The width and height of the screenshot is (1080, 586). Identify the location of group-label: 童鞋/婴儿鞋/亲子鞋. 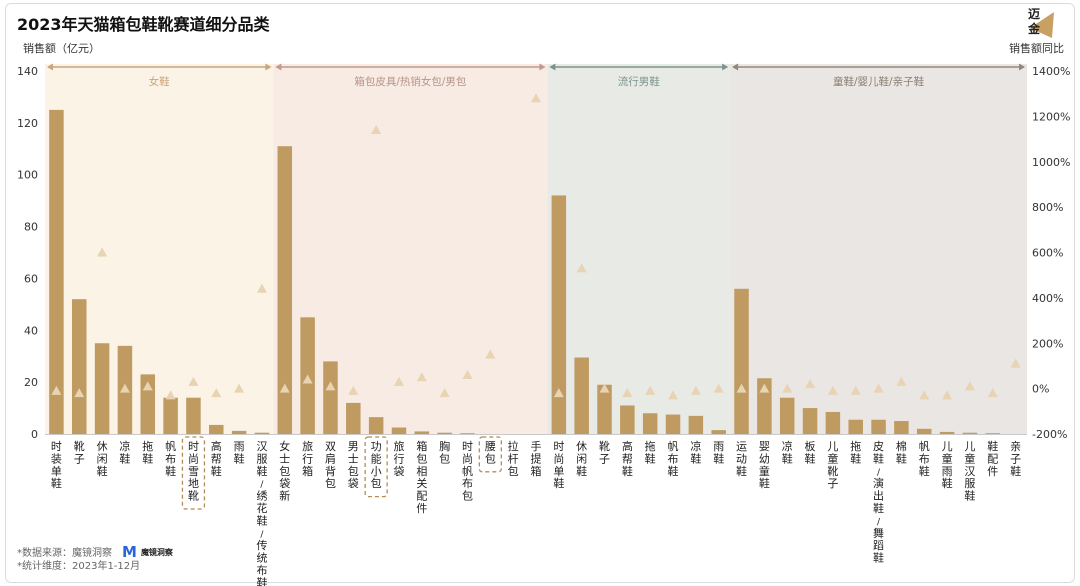
(879, 81).